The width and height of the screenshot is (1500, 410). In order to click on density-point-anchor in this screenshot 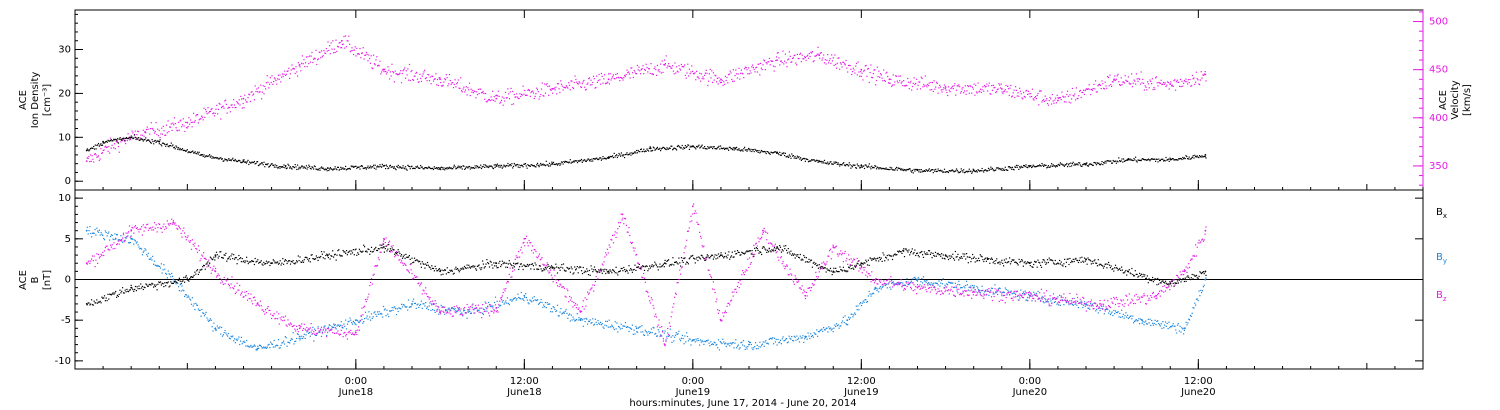, I will do `click(608, 157)`.